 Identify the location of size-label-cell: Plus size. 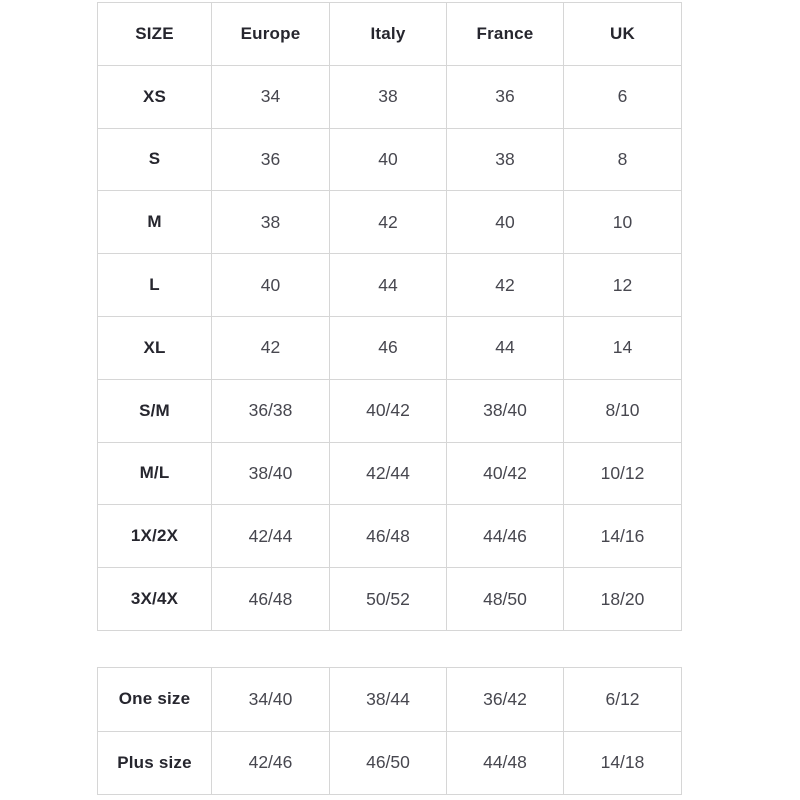
(154, 762).